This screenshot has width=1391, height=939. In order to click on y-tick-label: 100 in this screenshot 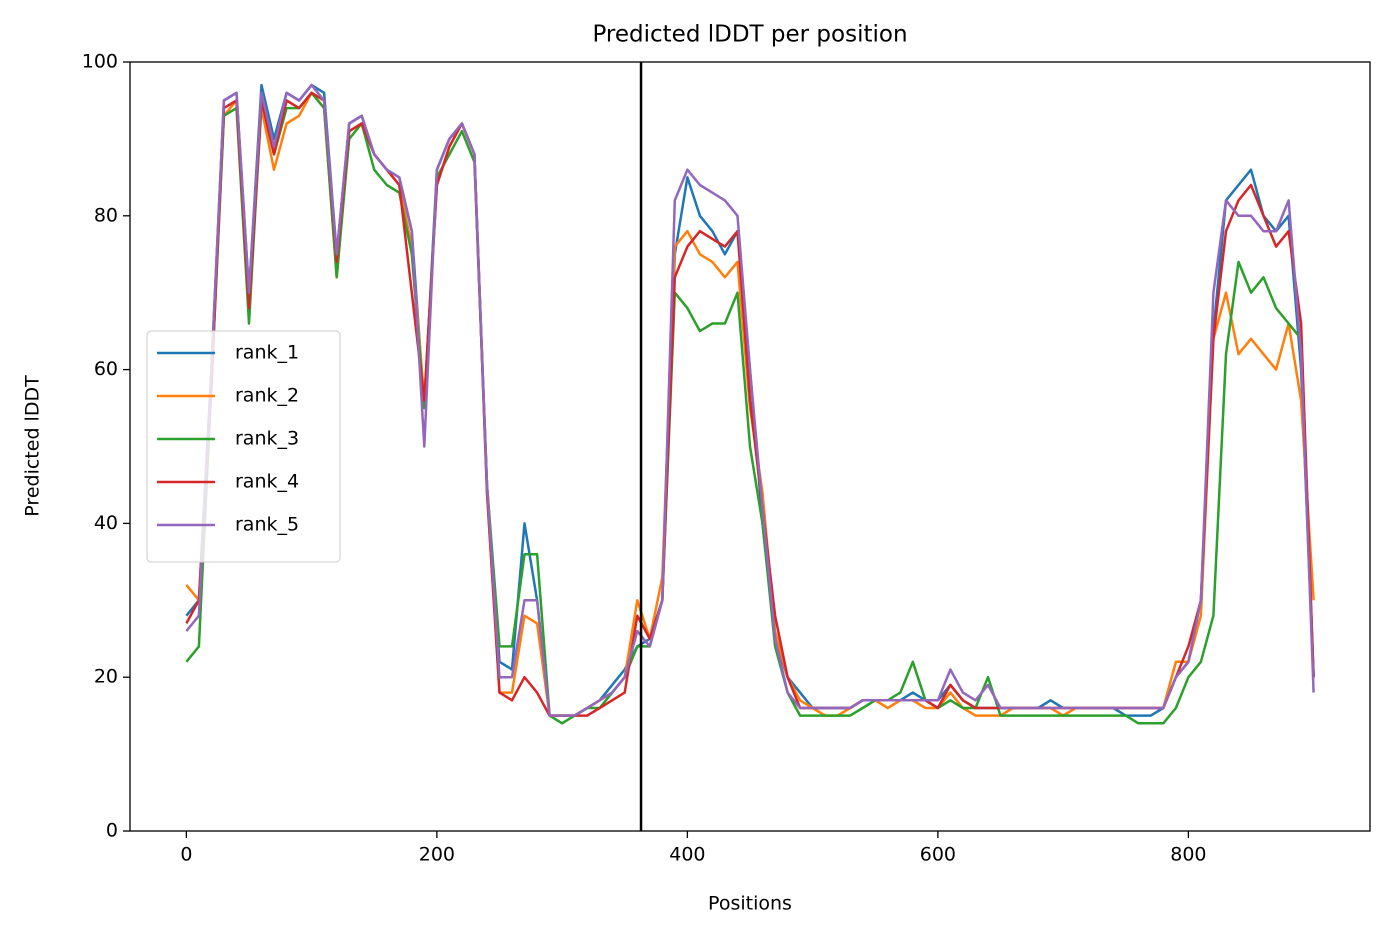, I will do `click(100, 62)`.